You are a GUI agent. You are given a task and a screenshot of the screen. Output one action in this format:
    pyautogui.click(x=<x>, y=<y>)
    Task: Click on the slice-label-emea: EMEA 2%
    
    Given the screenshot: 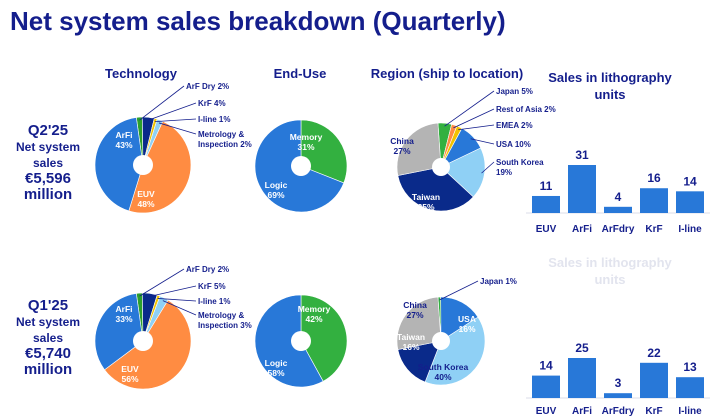 What is the action you would take?
    pyautogui.click(x=514, y=125)
    